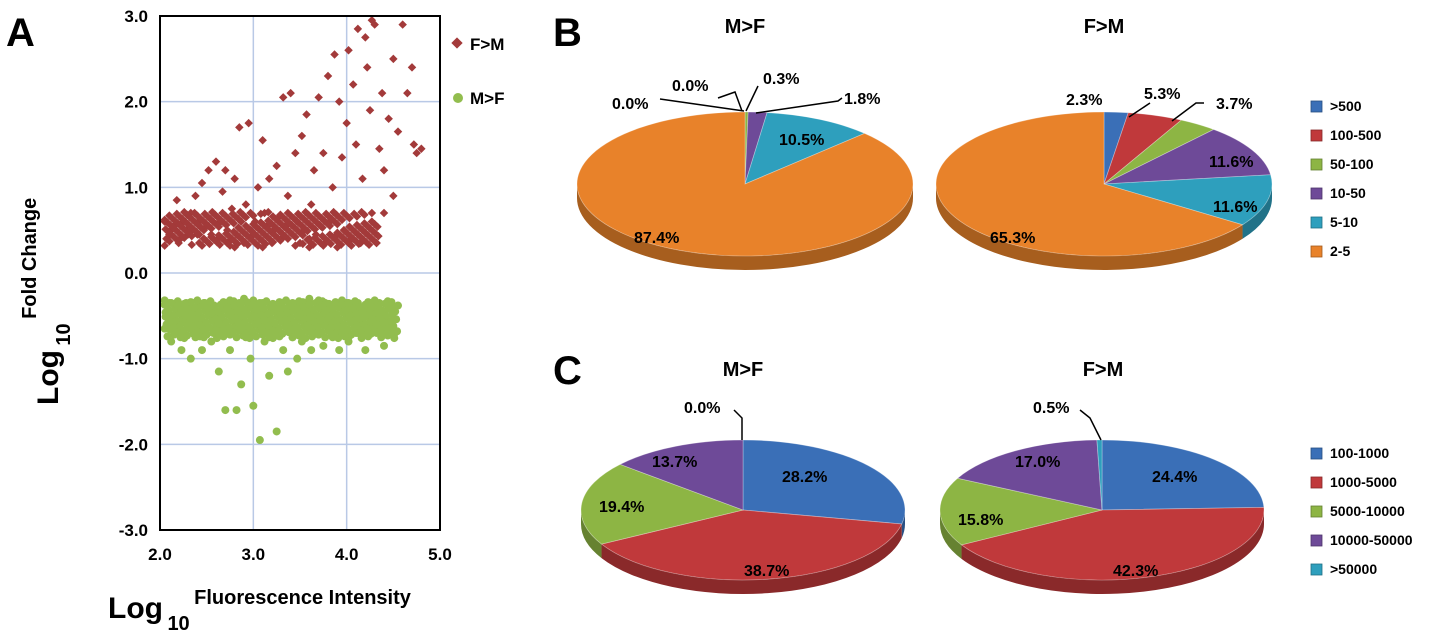 This screenshot has height=634, width=1448. What do you see at coordinates (1316, 511) in the screenshot?
I see `legend-swatch` at bounding box center [1316, 511].